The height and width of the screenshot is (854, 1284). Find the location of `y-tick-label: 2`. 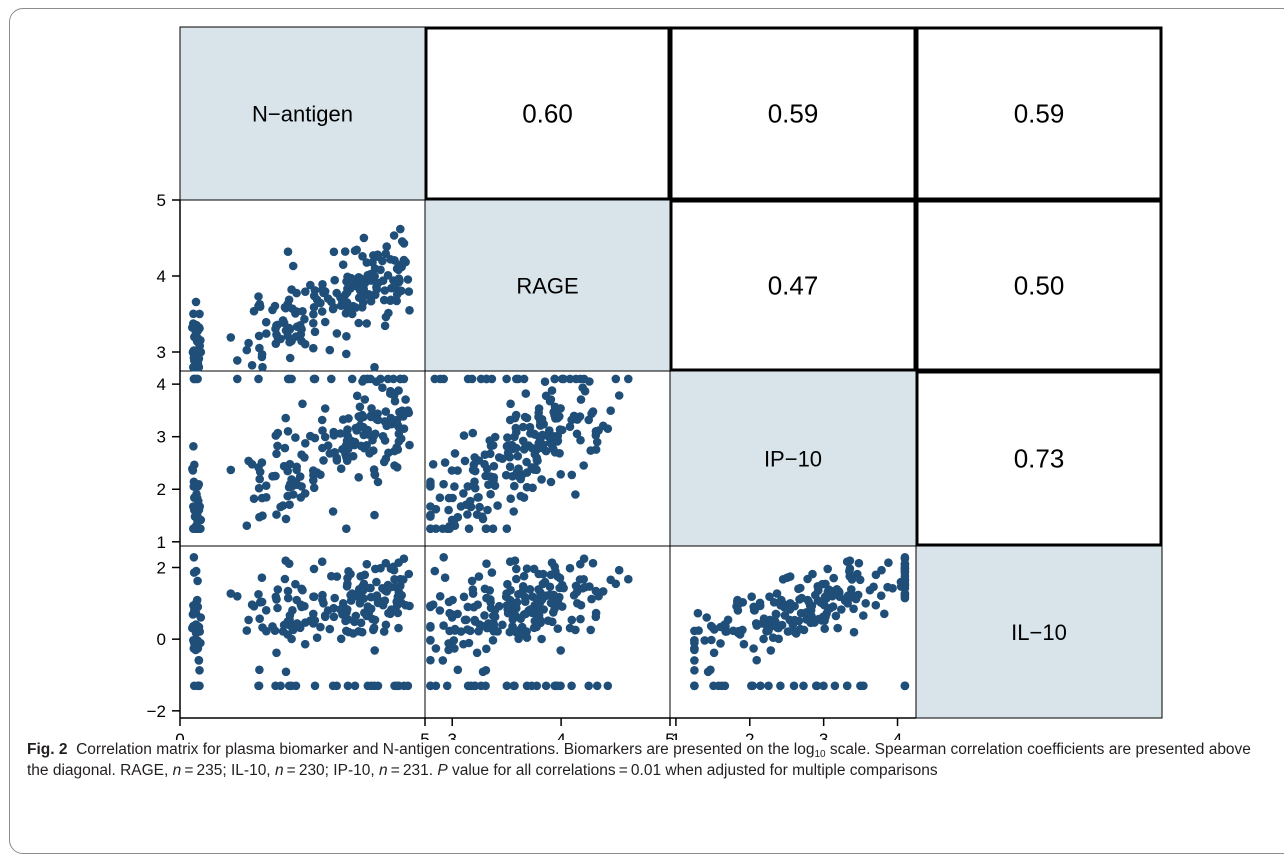

y-tick-label: 2 is located at coordinates (161, 568).